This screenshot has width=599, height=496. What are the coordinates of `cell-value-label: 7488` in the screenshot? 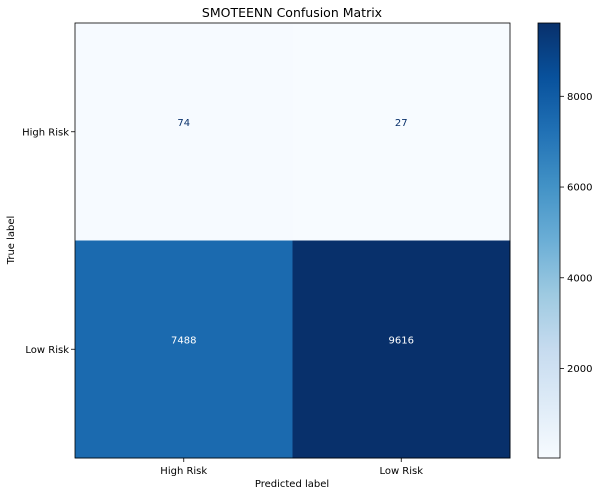 It's located at (183, 340).